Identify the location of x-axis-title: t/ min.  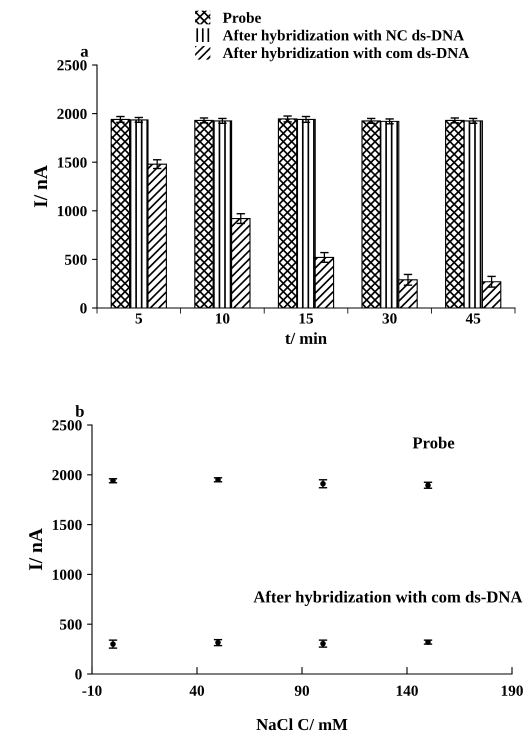
(306, 338).